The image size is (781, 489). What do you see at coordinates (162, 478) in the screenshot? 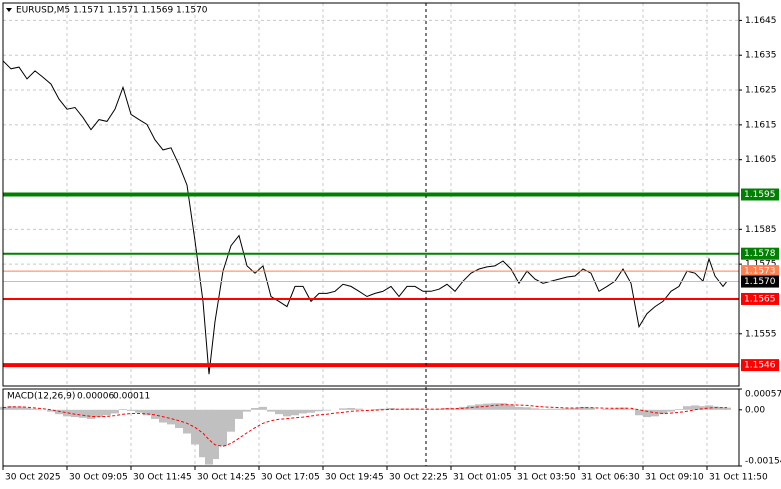
I see `x-tick-label: 30 Oct 11:45` at bounding box center [162, 478].